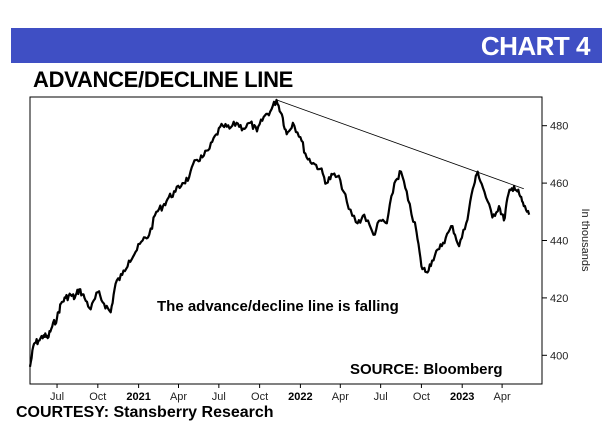 The width and height of the screenshot is (602, 427). What do you see at coordinates (462, 397) in the screenshot?
I see `x-tick-label: 2023` at bounding box center [462, 397].